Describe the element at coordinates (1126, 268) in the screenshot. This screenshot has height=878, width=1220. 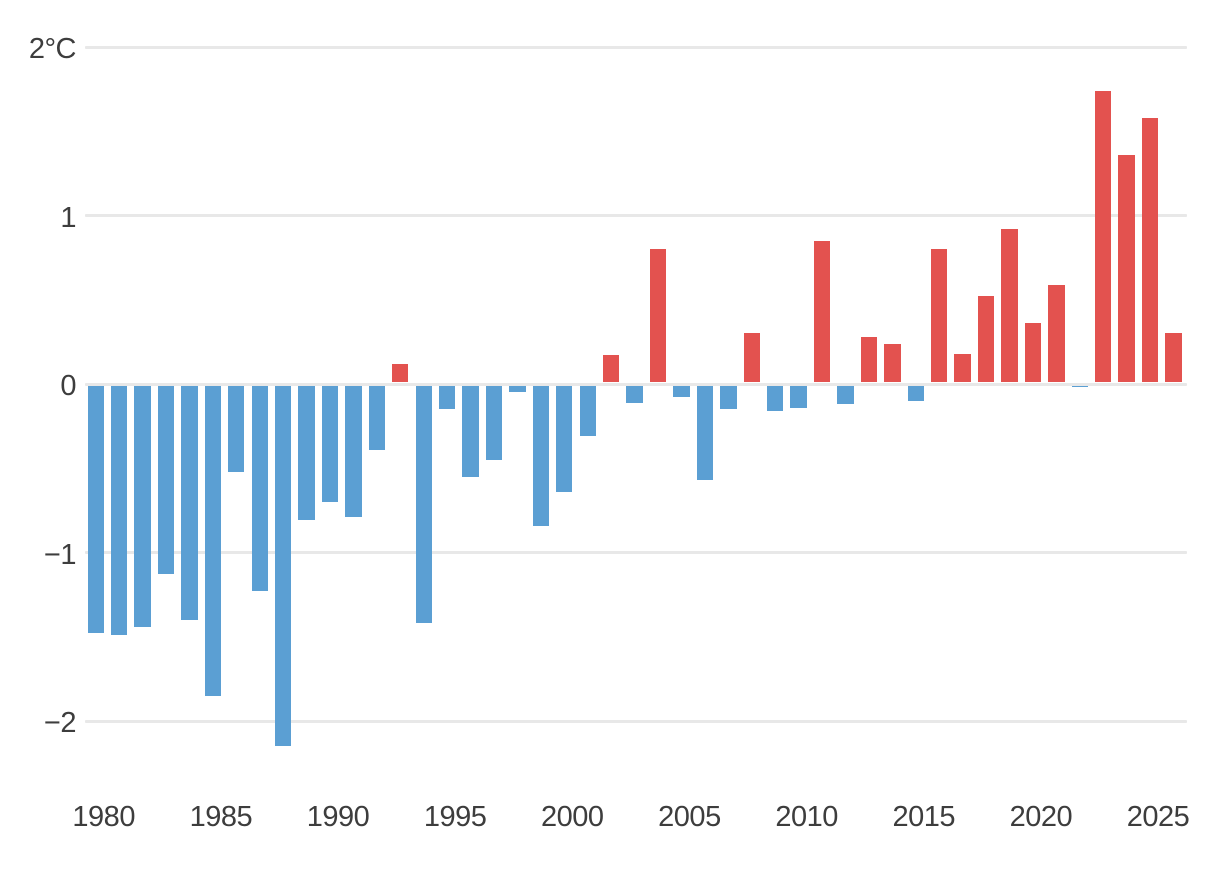
I see `bar-2024` at that location.